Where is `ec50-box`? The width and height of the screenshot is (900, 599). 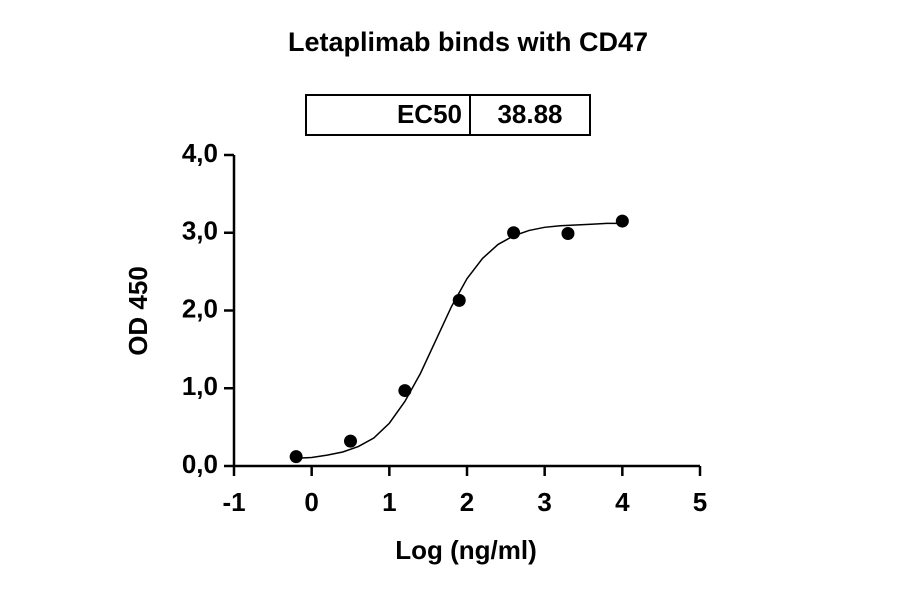 ec50-box is located at coordinates (448, 115).